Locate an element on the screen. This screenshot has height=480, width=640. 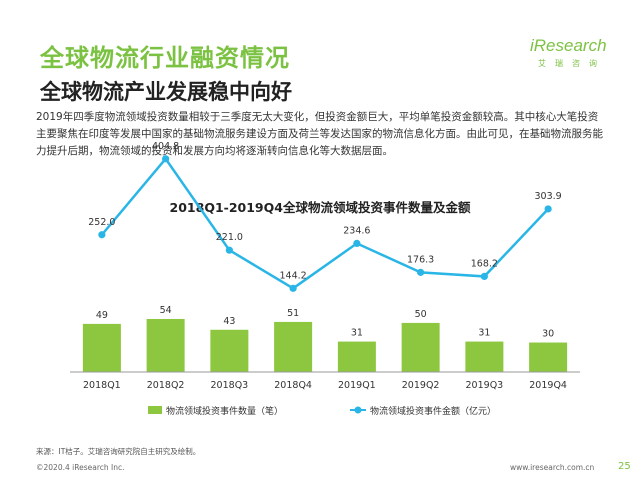
website-link: www.iresearch.com.cn is located at coordinates (552, 467).